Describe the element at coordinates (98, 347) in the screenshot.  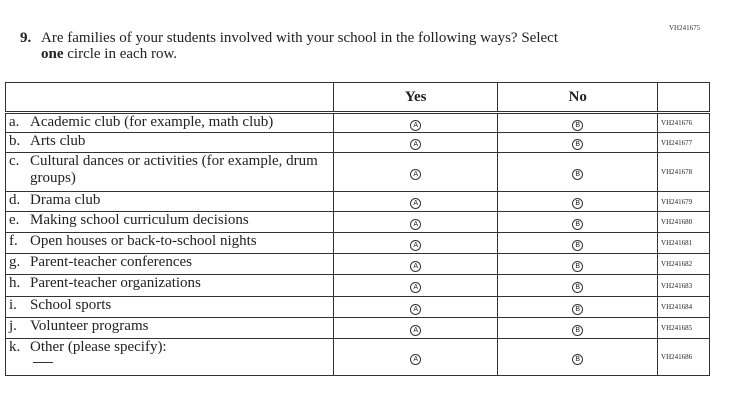
I see `row-text: Other (please specify):` at that location.